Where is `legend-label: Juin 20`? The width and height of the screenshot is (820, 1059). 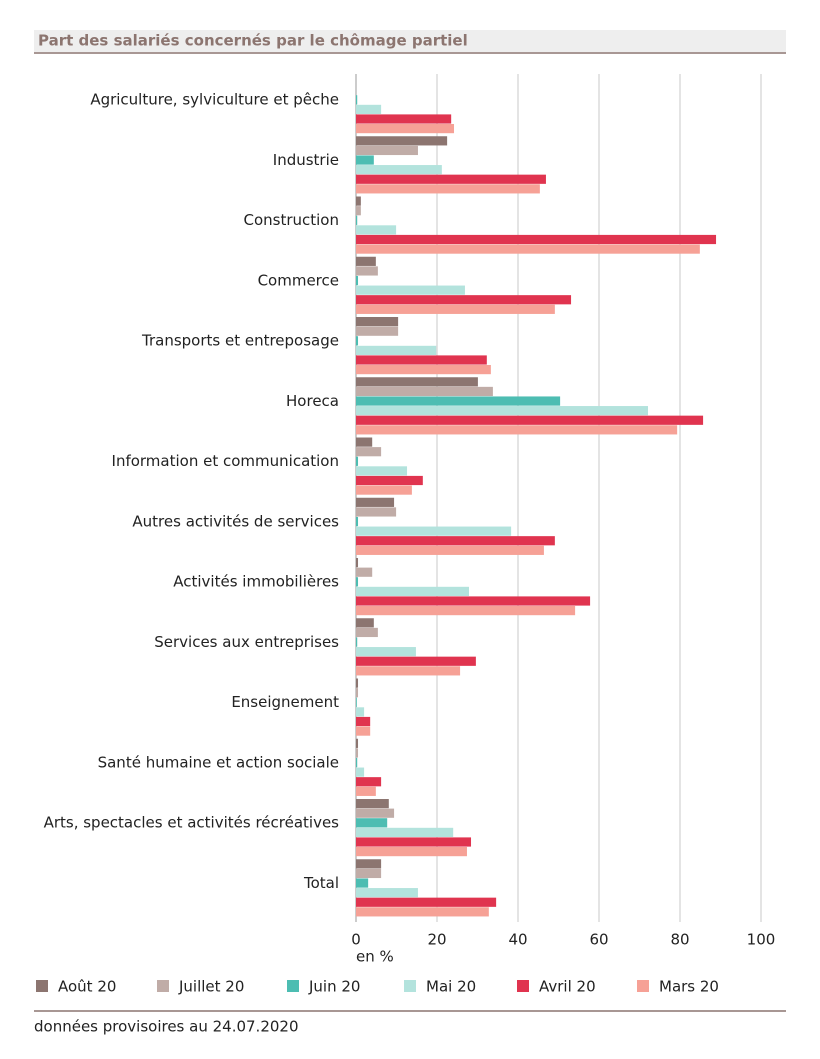
legend-label: Juin 20 is located at coordinates (334, 987).